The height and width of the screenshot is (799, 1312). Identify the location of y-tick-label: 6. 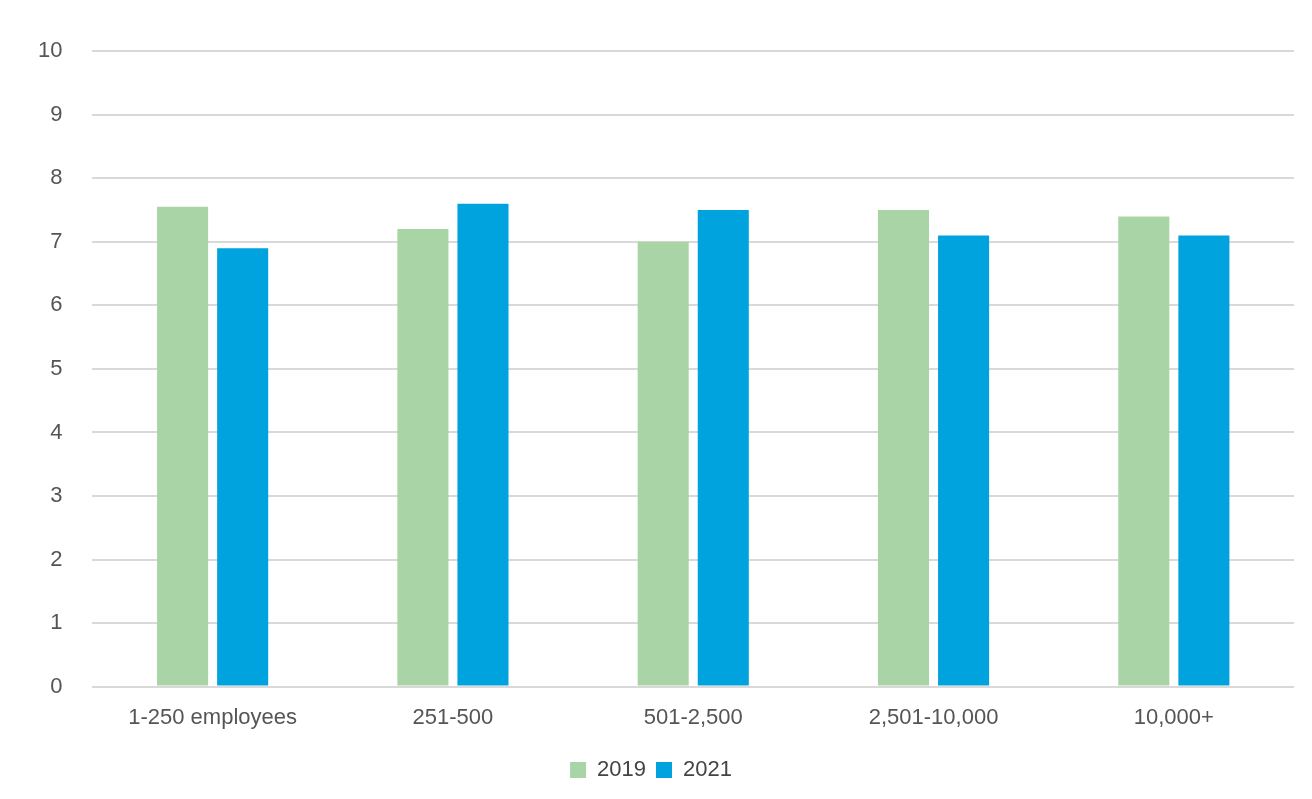
(56, 304).